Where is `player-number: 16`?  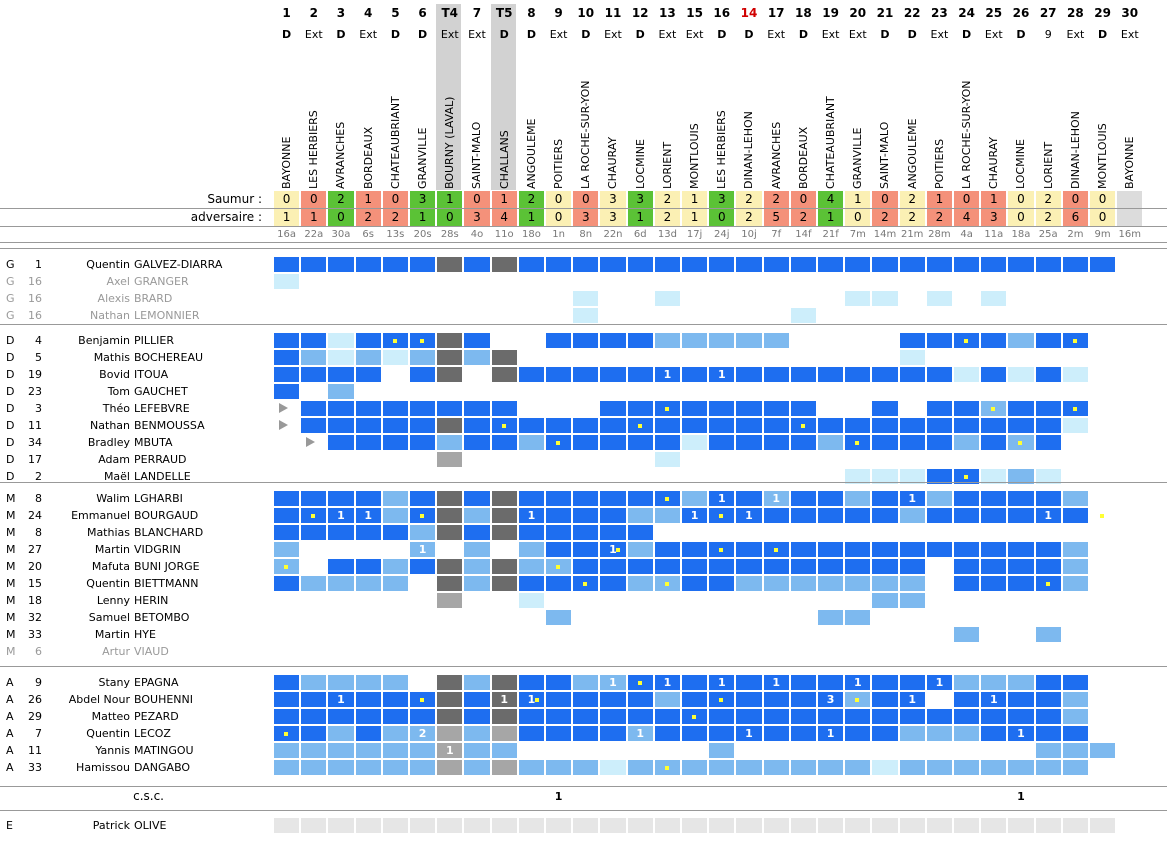 player-number: 16 is located at coordinates (35, 281).